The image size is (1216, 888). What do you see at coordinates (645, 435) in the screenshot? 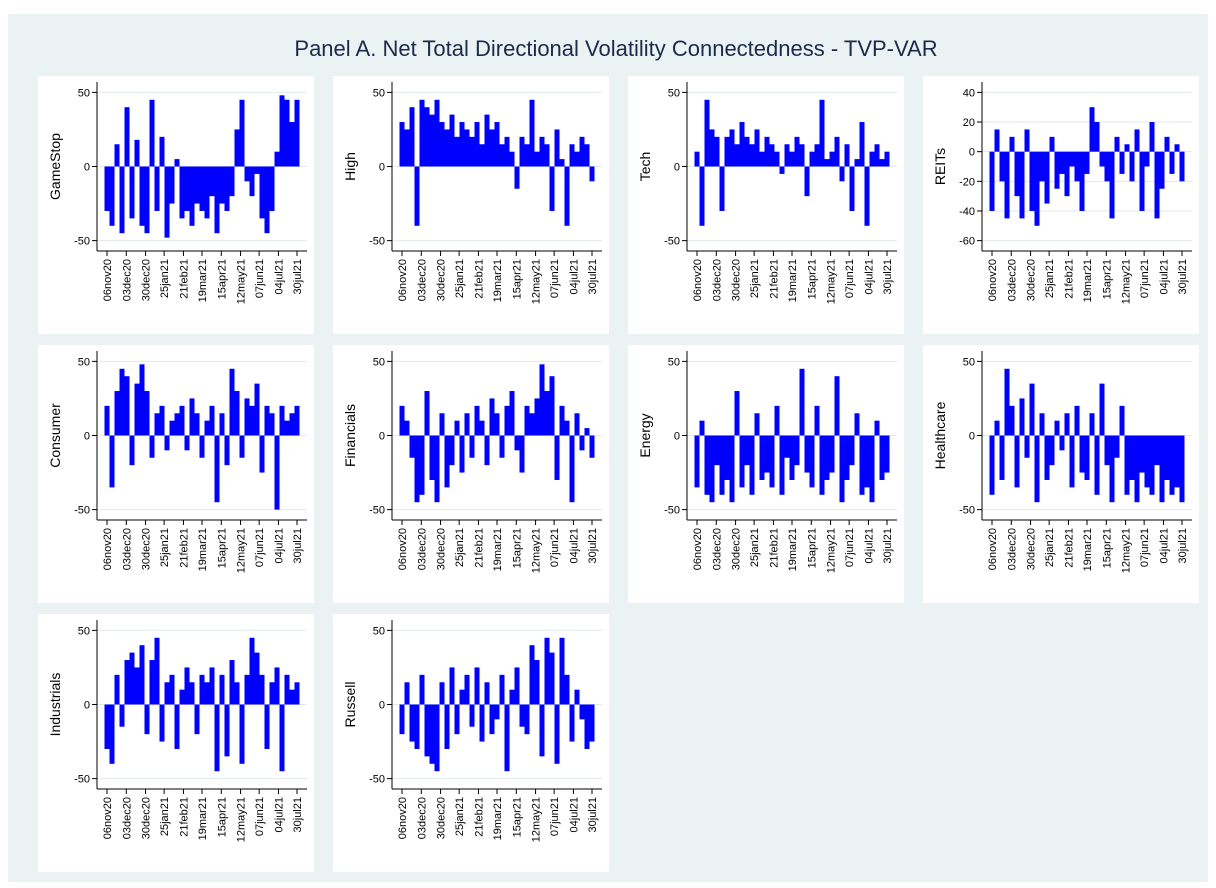
I see `y-axis-label: Energy` at bounding box center [645, 435].